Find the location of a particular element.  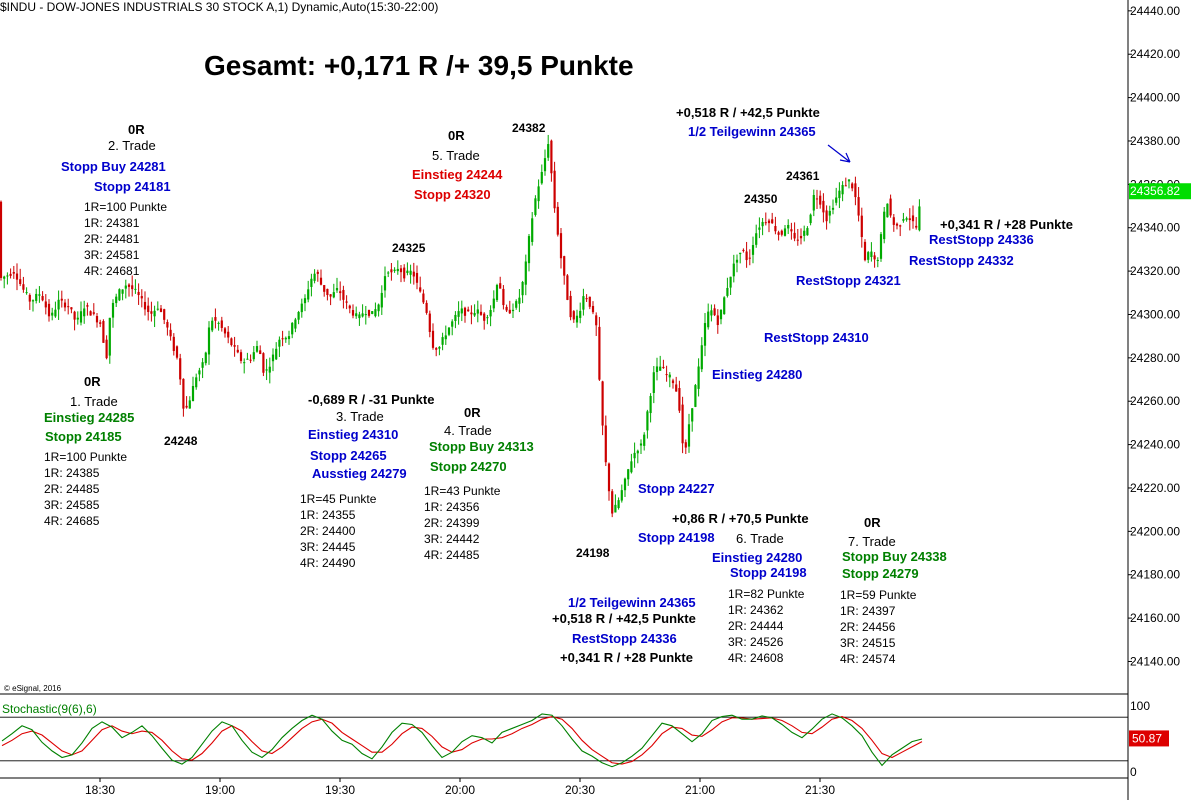

level-line: 2R: 24485 is located at coordinates (72, 489).